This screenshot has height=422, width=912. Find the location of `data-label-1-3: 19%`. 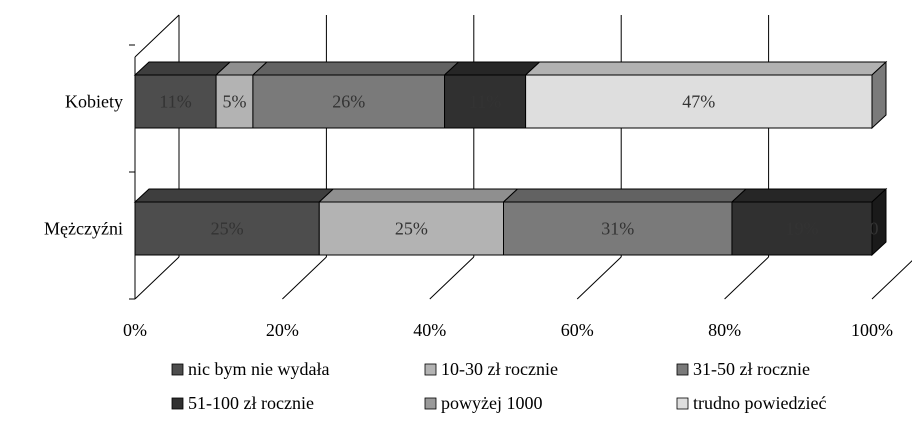

data-label-1-3: 19% is located at coordinates (801, 229).